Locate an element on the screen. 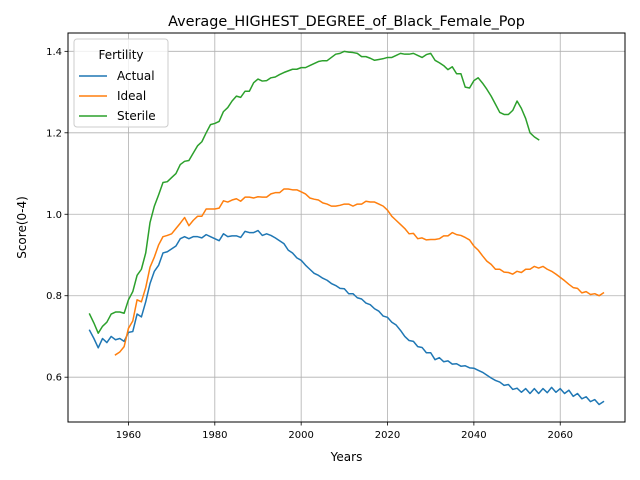 This screenshot has height=480, width=640. x-tick-label: 1960 is located at coordinates (128, 435).